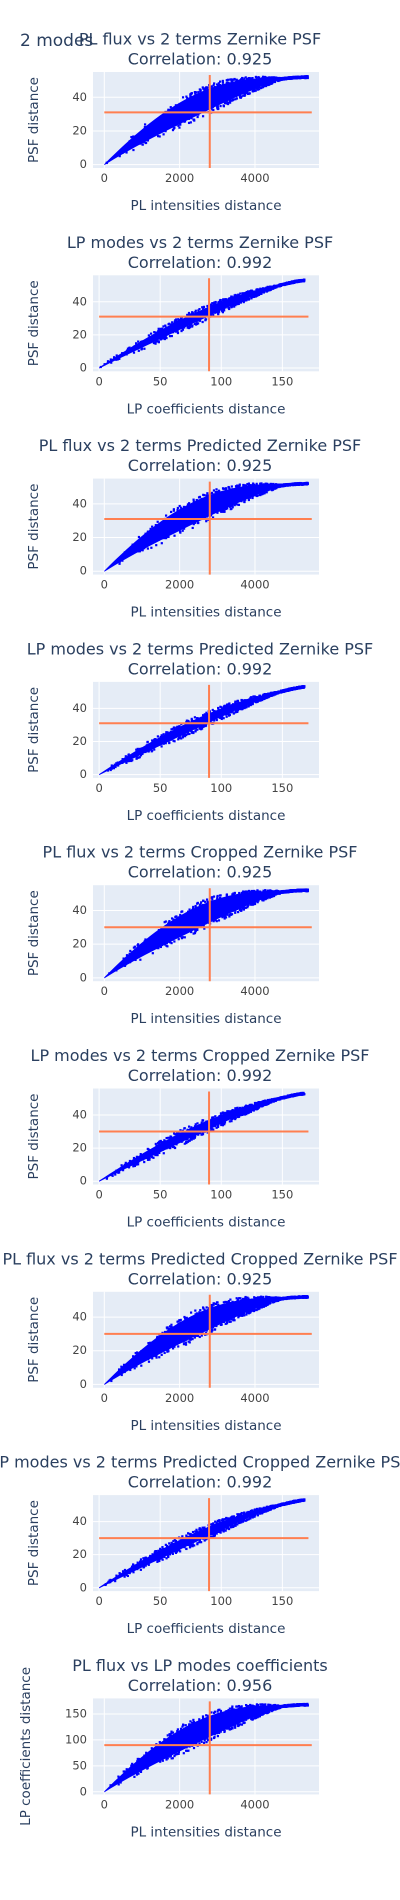 The height and width of the screenshot is (1900, 400). What do you see at coordinates (160, 1195) in the screenshot?
I see `x-tick-label: 50` at bounding box center [160, 1195].